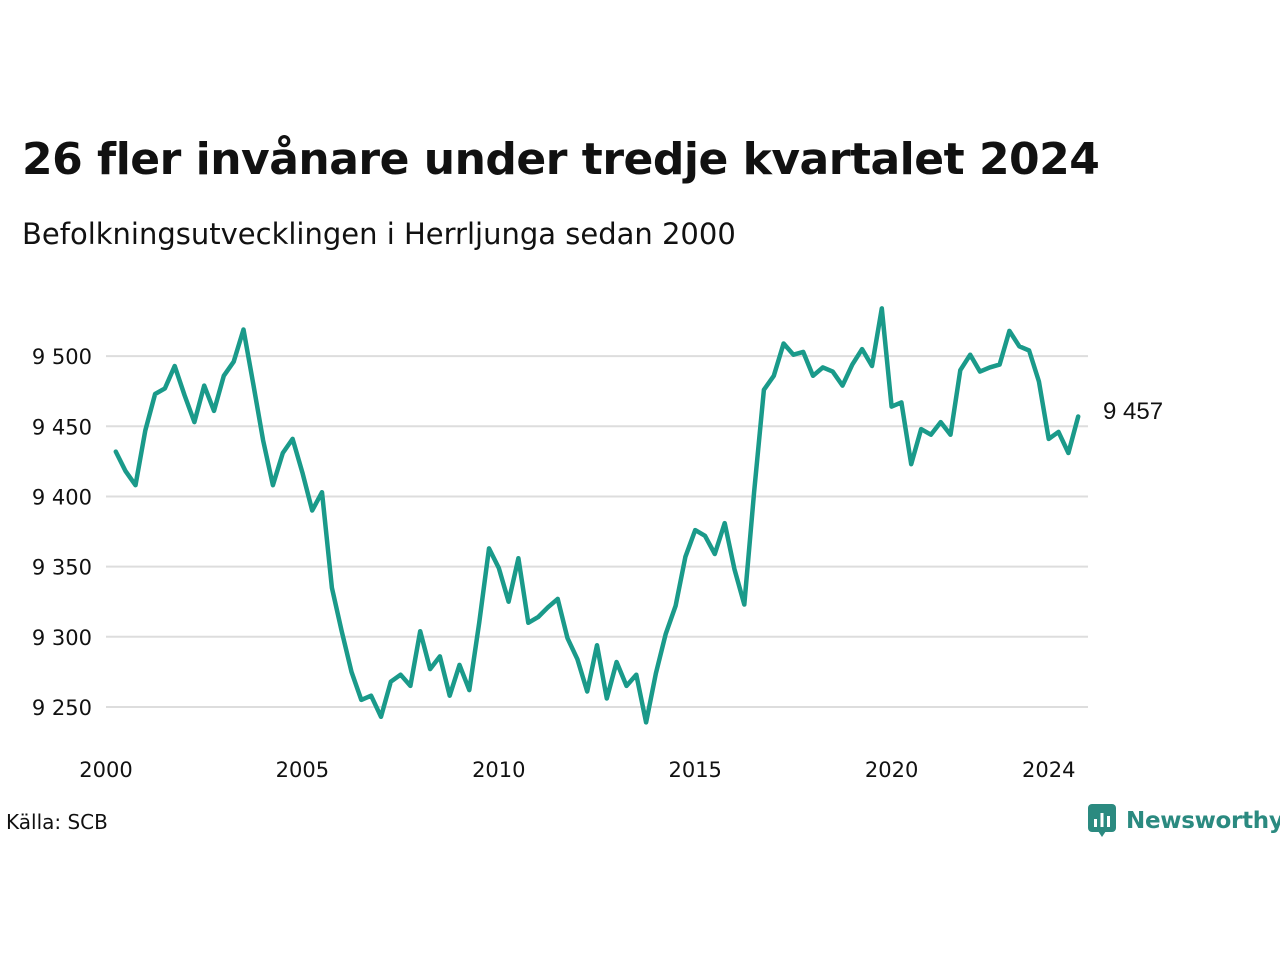 This screenshot has height=960, width=1280. Describe the element at coordinates (1133, 411) in the screenshot. I see `end-value-label: 9 457` at that location.